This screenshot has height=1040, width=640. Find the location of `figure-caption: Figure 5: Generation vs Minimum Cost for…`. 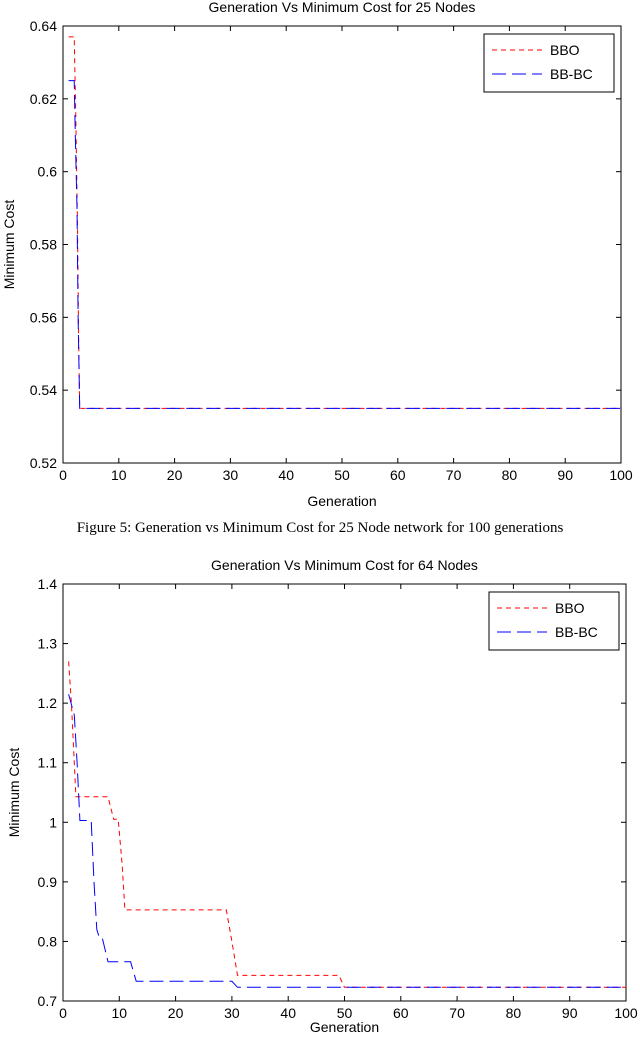

figure-caption: Figure 5: Generation vs Minimum Cost for… is located at coordinates (320, 528).